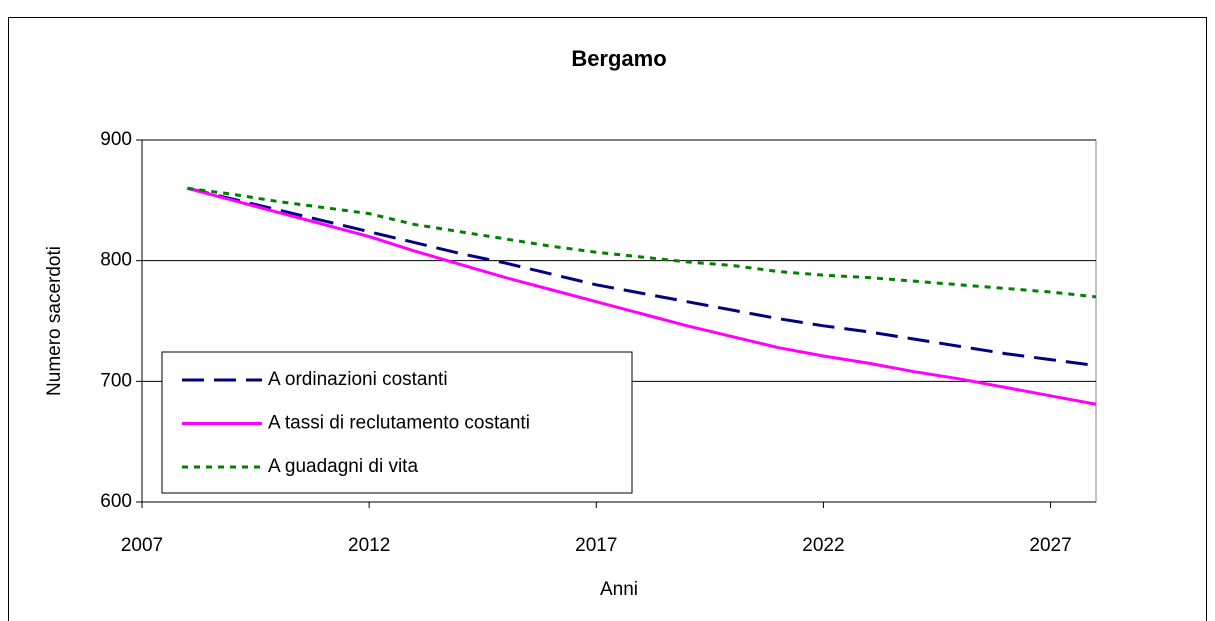  What do you see at coordinates (618, 58) in the screenshot?
I see `chart-title: Bergamo` at bounding box center [618, 58].